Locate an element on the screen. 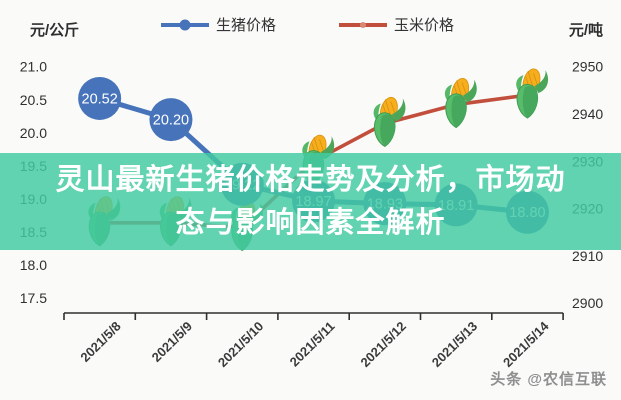 Image resolution: width=621 pixels, height=400 pixels. date-label: 2021/5/13 is located at coordinates (455, 345).